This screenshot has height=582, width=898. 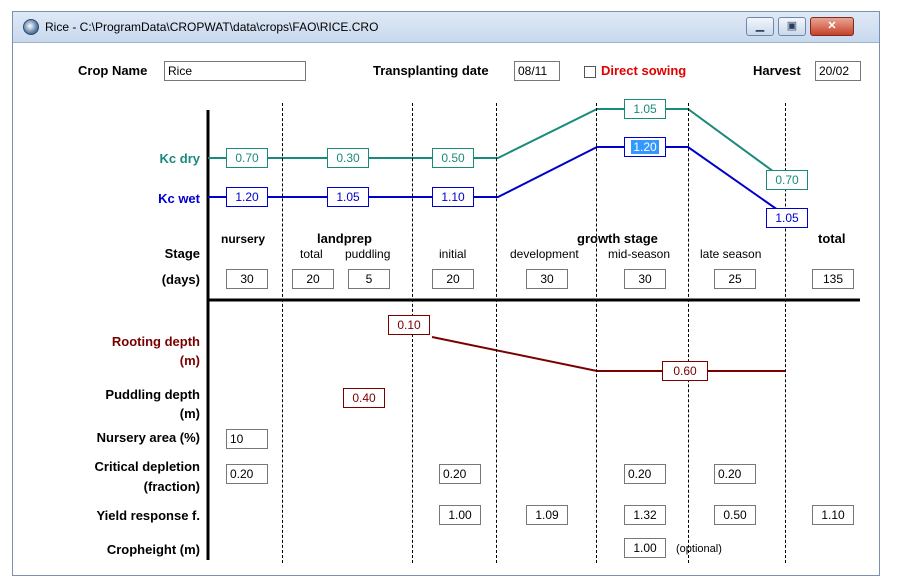 What do you see at coordinates (617, 238) in the screenshot?
I see `growth-stage-header: growth stage` at bounding box center [617, 238].